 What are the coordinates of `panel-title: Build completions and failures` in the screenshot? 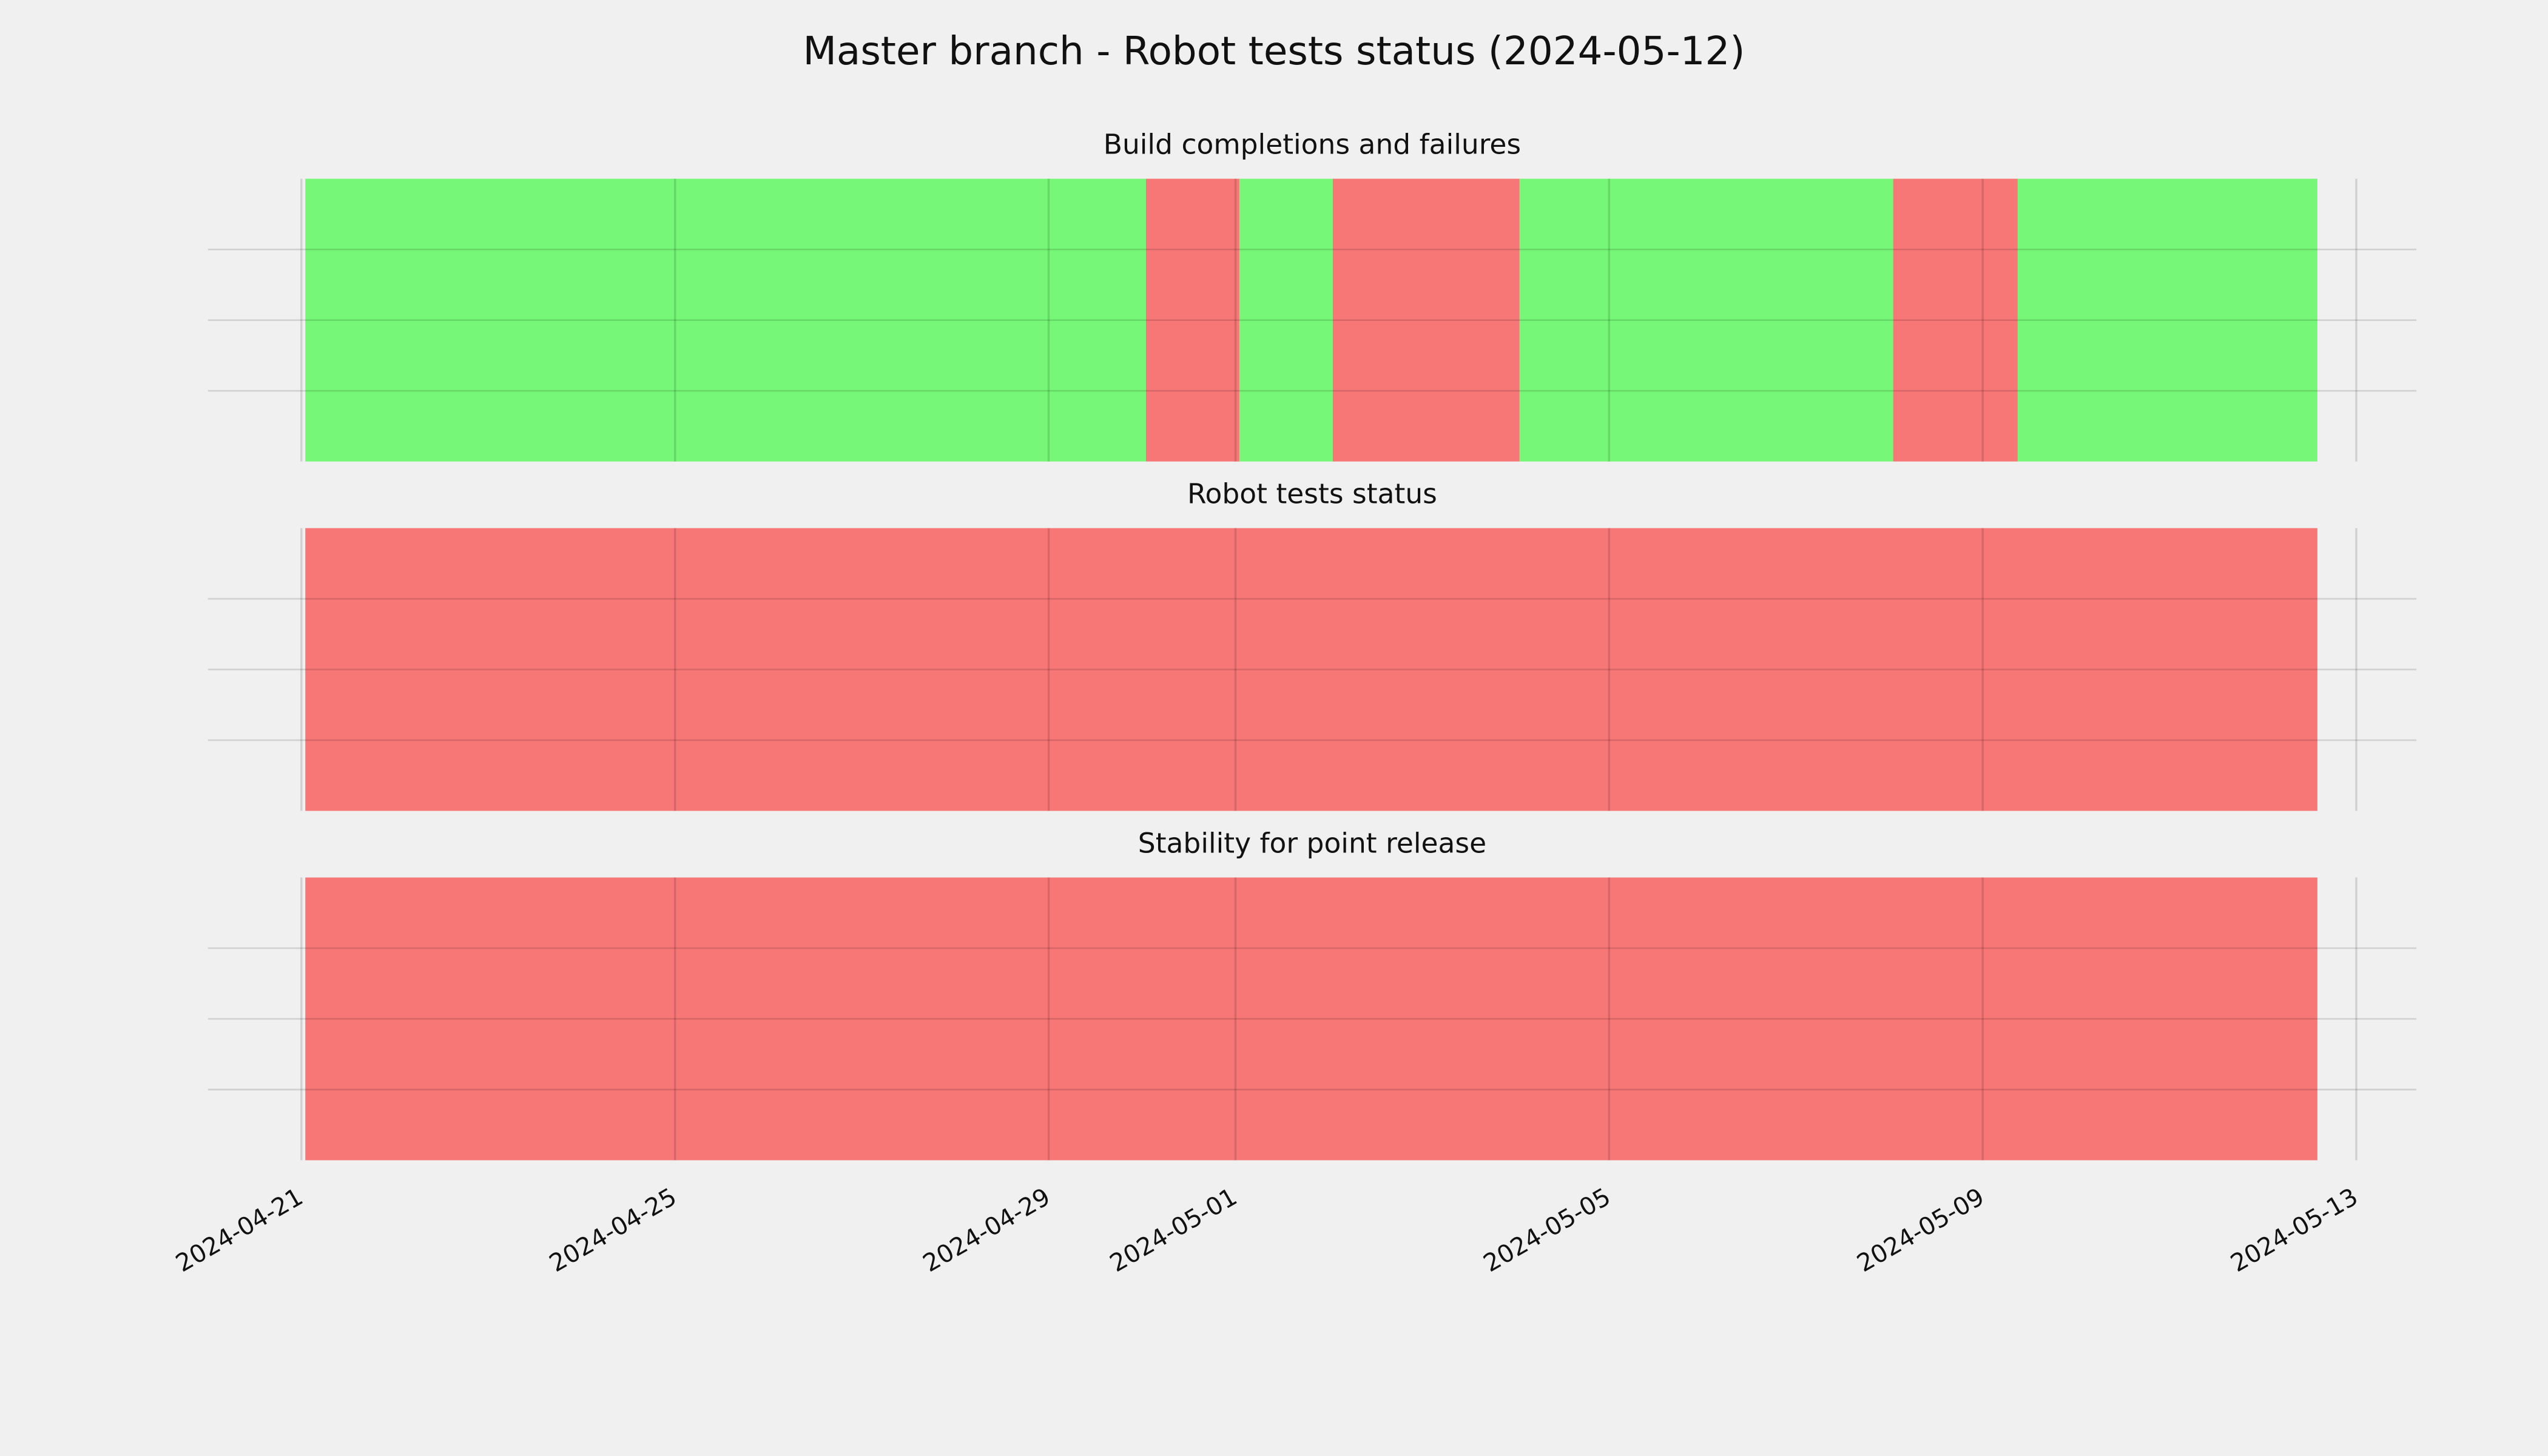 It's located at (1312, 145).